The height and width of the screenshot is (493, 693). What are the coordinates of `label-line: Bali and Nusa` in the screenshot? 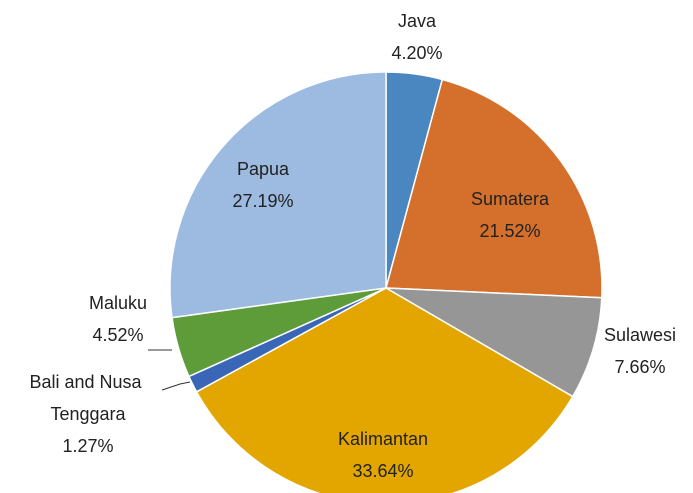 It's located at (87, 382).